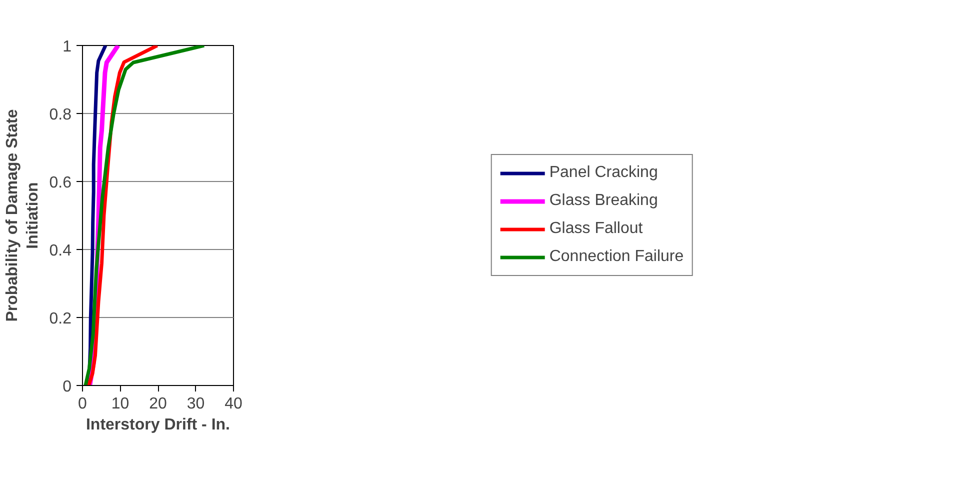 The width and height of the screenshot is (953, 488). What do you see at coordinates (158, 425) in the screenshot?
I see `x-axis-title: Interstory Drift - In.` at bounding box center [158, 425].